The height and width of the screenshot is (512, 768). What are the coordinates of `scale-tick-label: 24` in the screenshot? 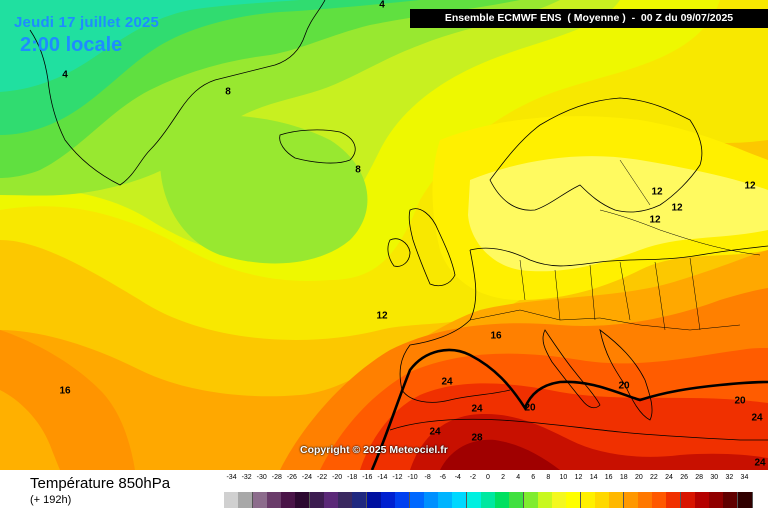 It's located at (669, 477).